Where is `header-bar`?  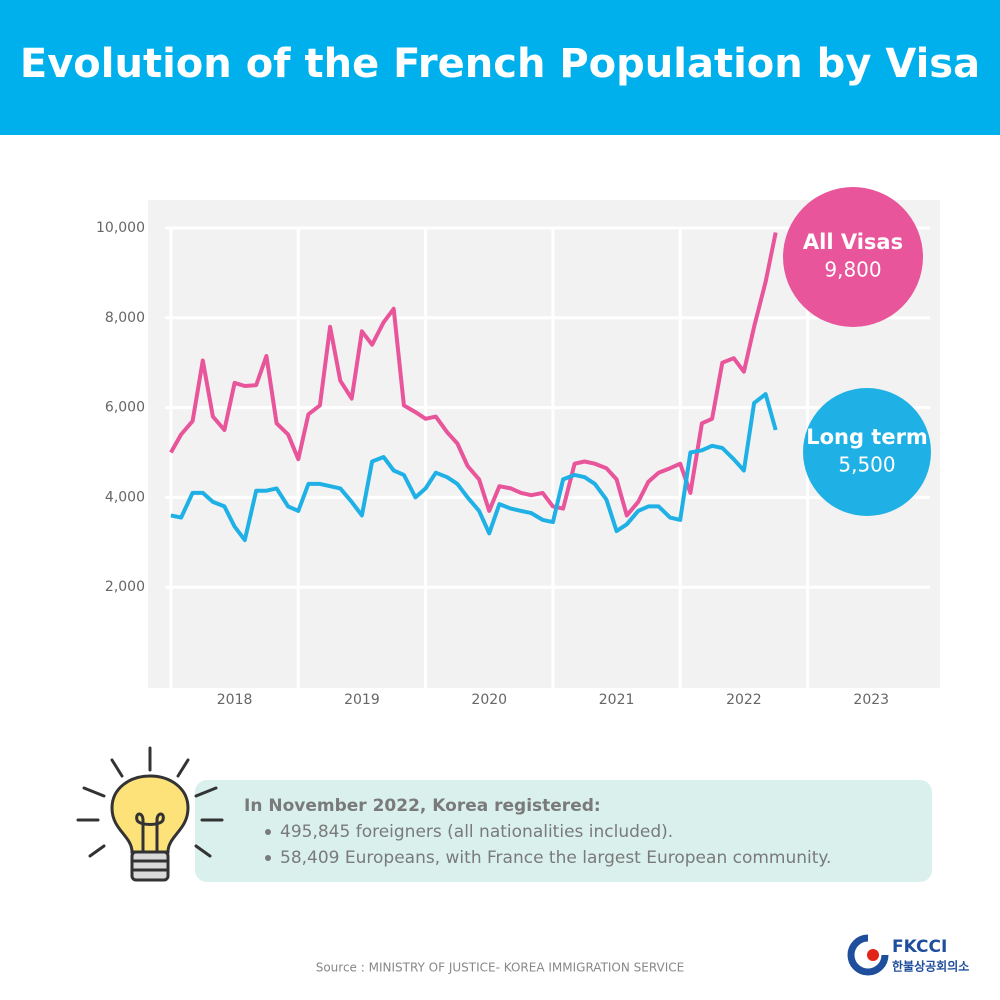
header-bar is located at coordinates (500, 67).